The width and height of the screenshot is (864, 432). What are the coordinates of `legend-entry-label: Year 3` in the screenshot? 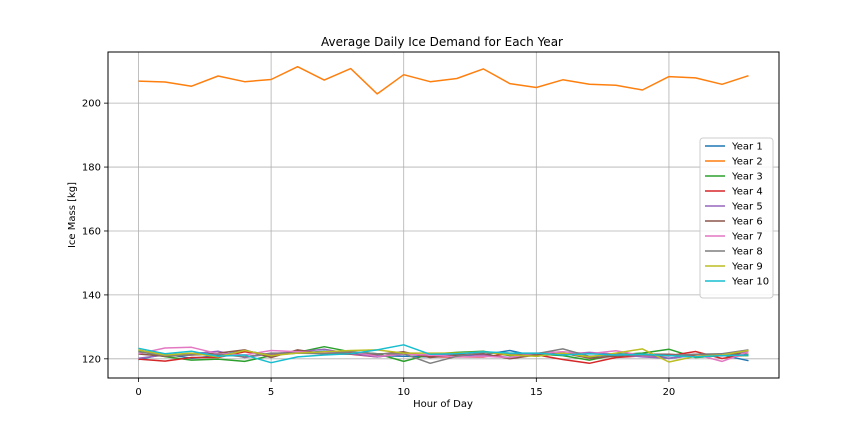 It's located at (747, 177).